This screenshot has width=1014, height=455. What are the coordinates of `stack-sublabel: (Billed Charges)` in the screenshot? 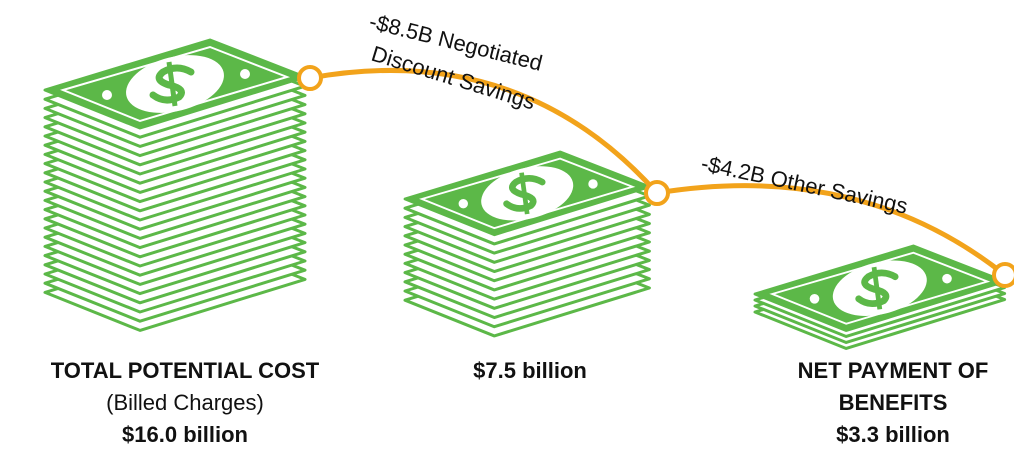 It's located at (185, 402).